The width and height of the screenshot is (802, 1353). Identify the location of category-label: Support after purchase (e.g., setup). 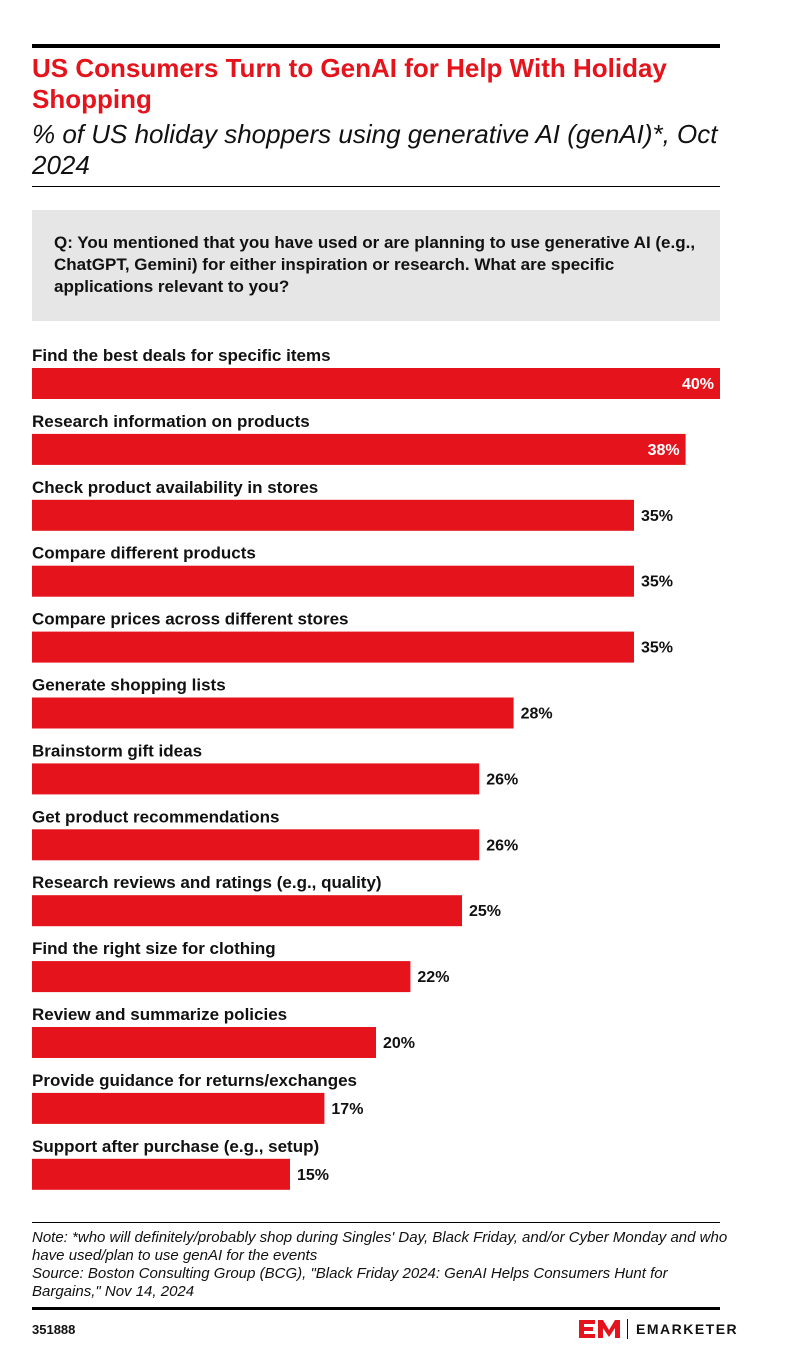
(175, 1146).